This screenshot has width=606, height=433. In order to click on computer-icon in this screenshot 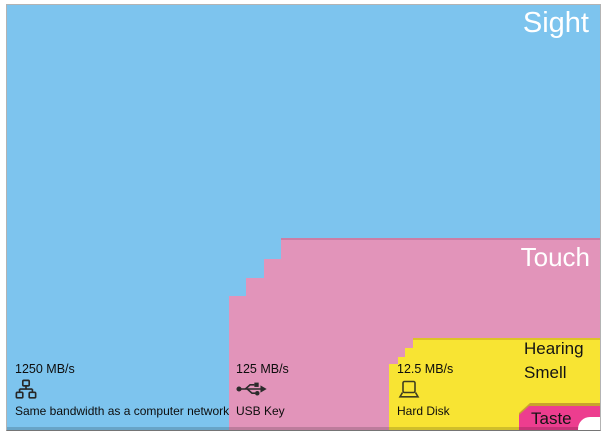, I will do `click(425, 390)`.